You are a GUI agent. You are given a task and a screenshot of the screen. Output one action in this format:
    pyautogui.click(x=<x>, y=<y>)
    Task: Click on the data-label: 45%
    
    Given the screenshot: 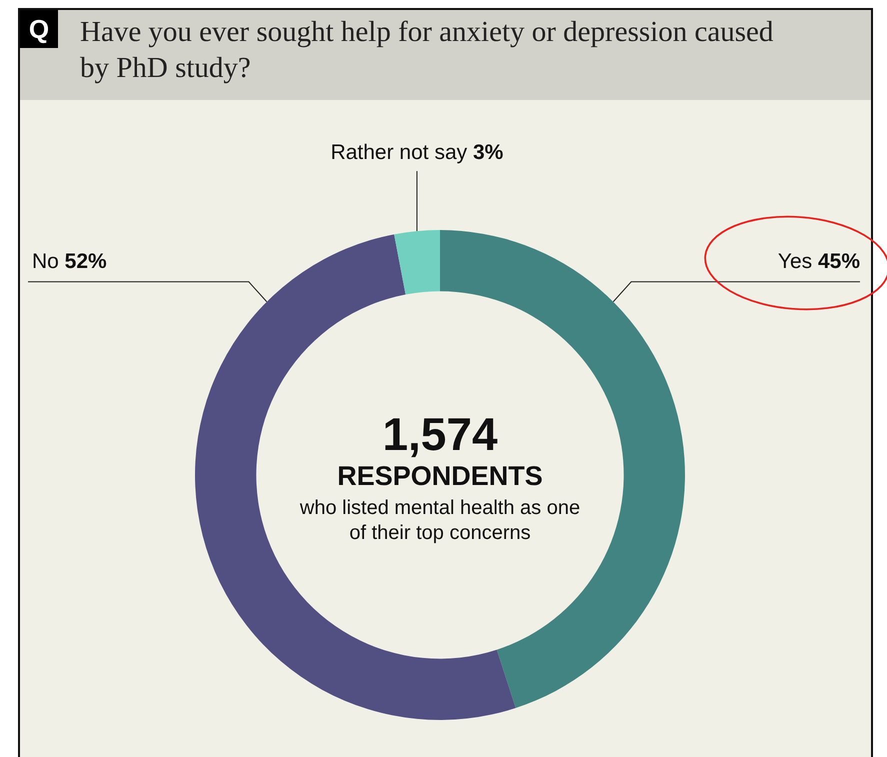 What is the action you would take?
    pyautogui.click(x=839, y=261)
    